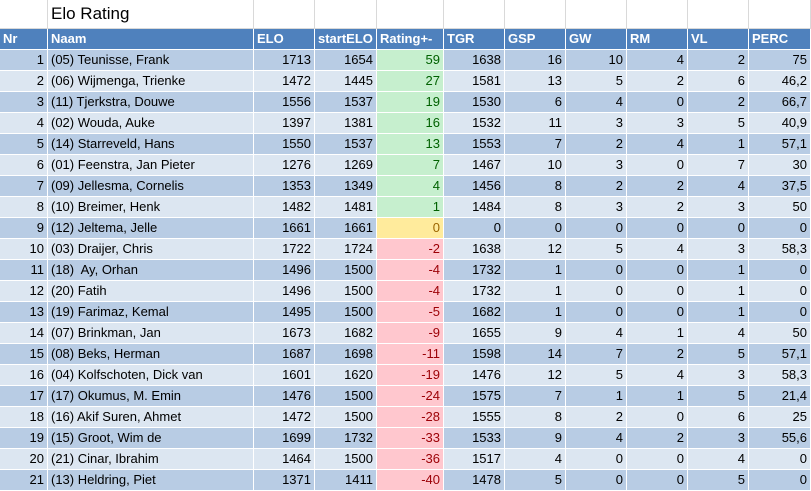  Describe the element at coordinates (596, 39) in the screenshot. I see `column-header: GW` at that location.